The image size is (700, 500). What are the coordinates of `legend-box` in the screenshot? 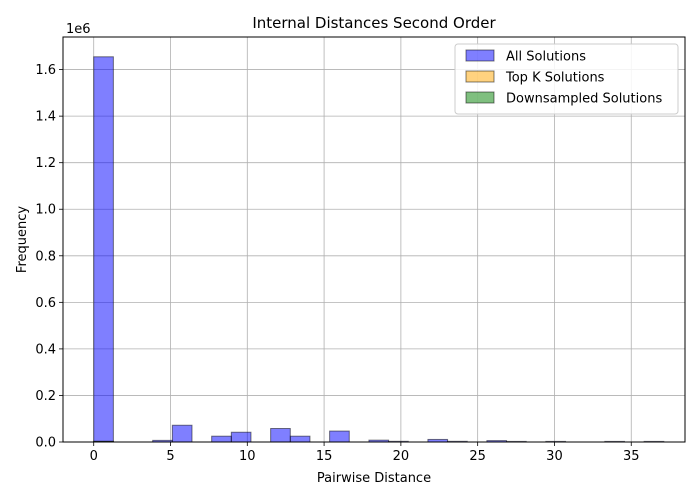 It's located at (566, 79).